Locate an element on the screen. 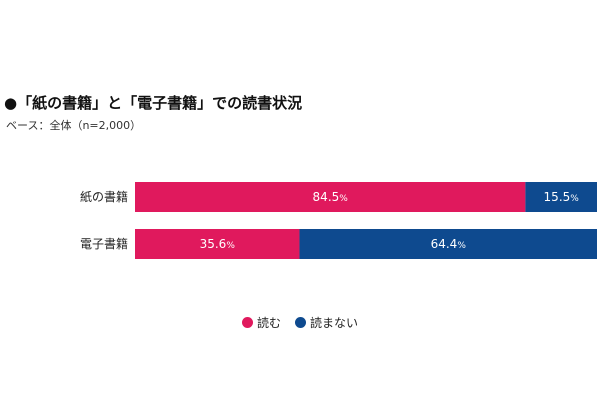  data-label: 64.4% is located at coordinates (449, 244).